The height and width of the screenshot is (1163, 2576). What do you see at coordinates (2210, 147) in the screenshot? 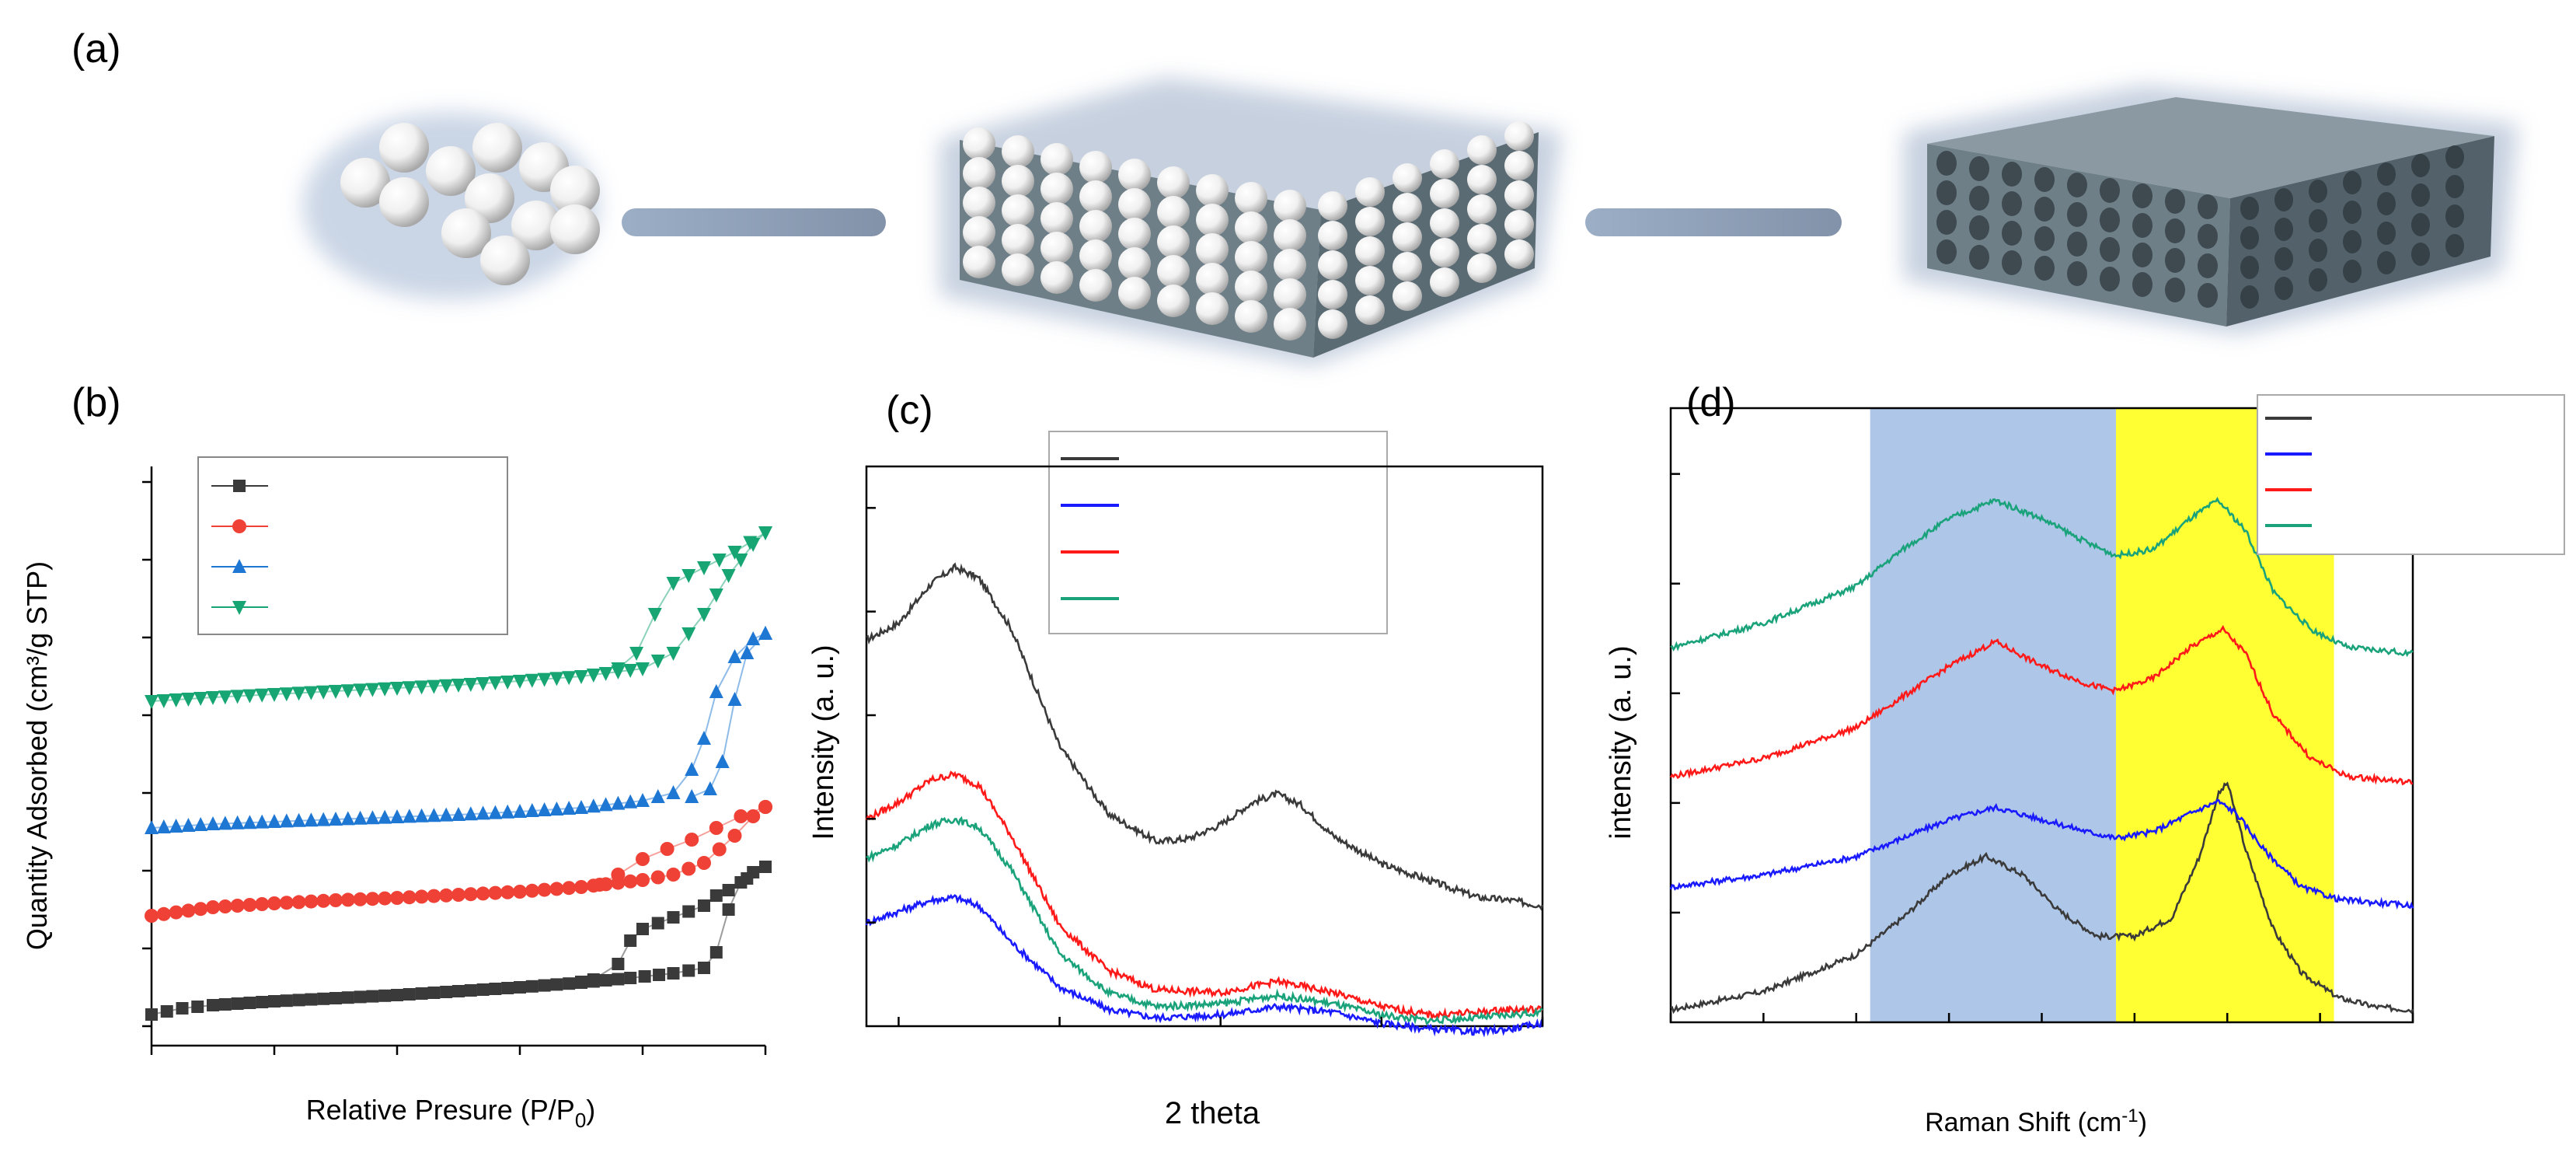
I see `block-top-face` at bounding box center [2210, 147].